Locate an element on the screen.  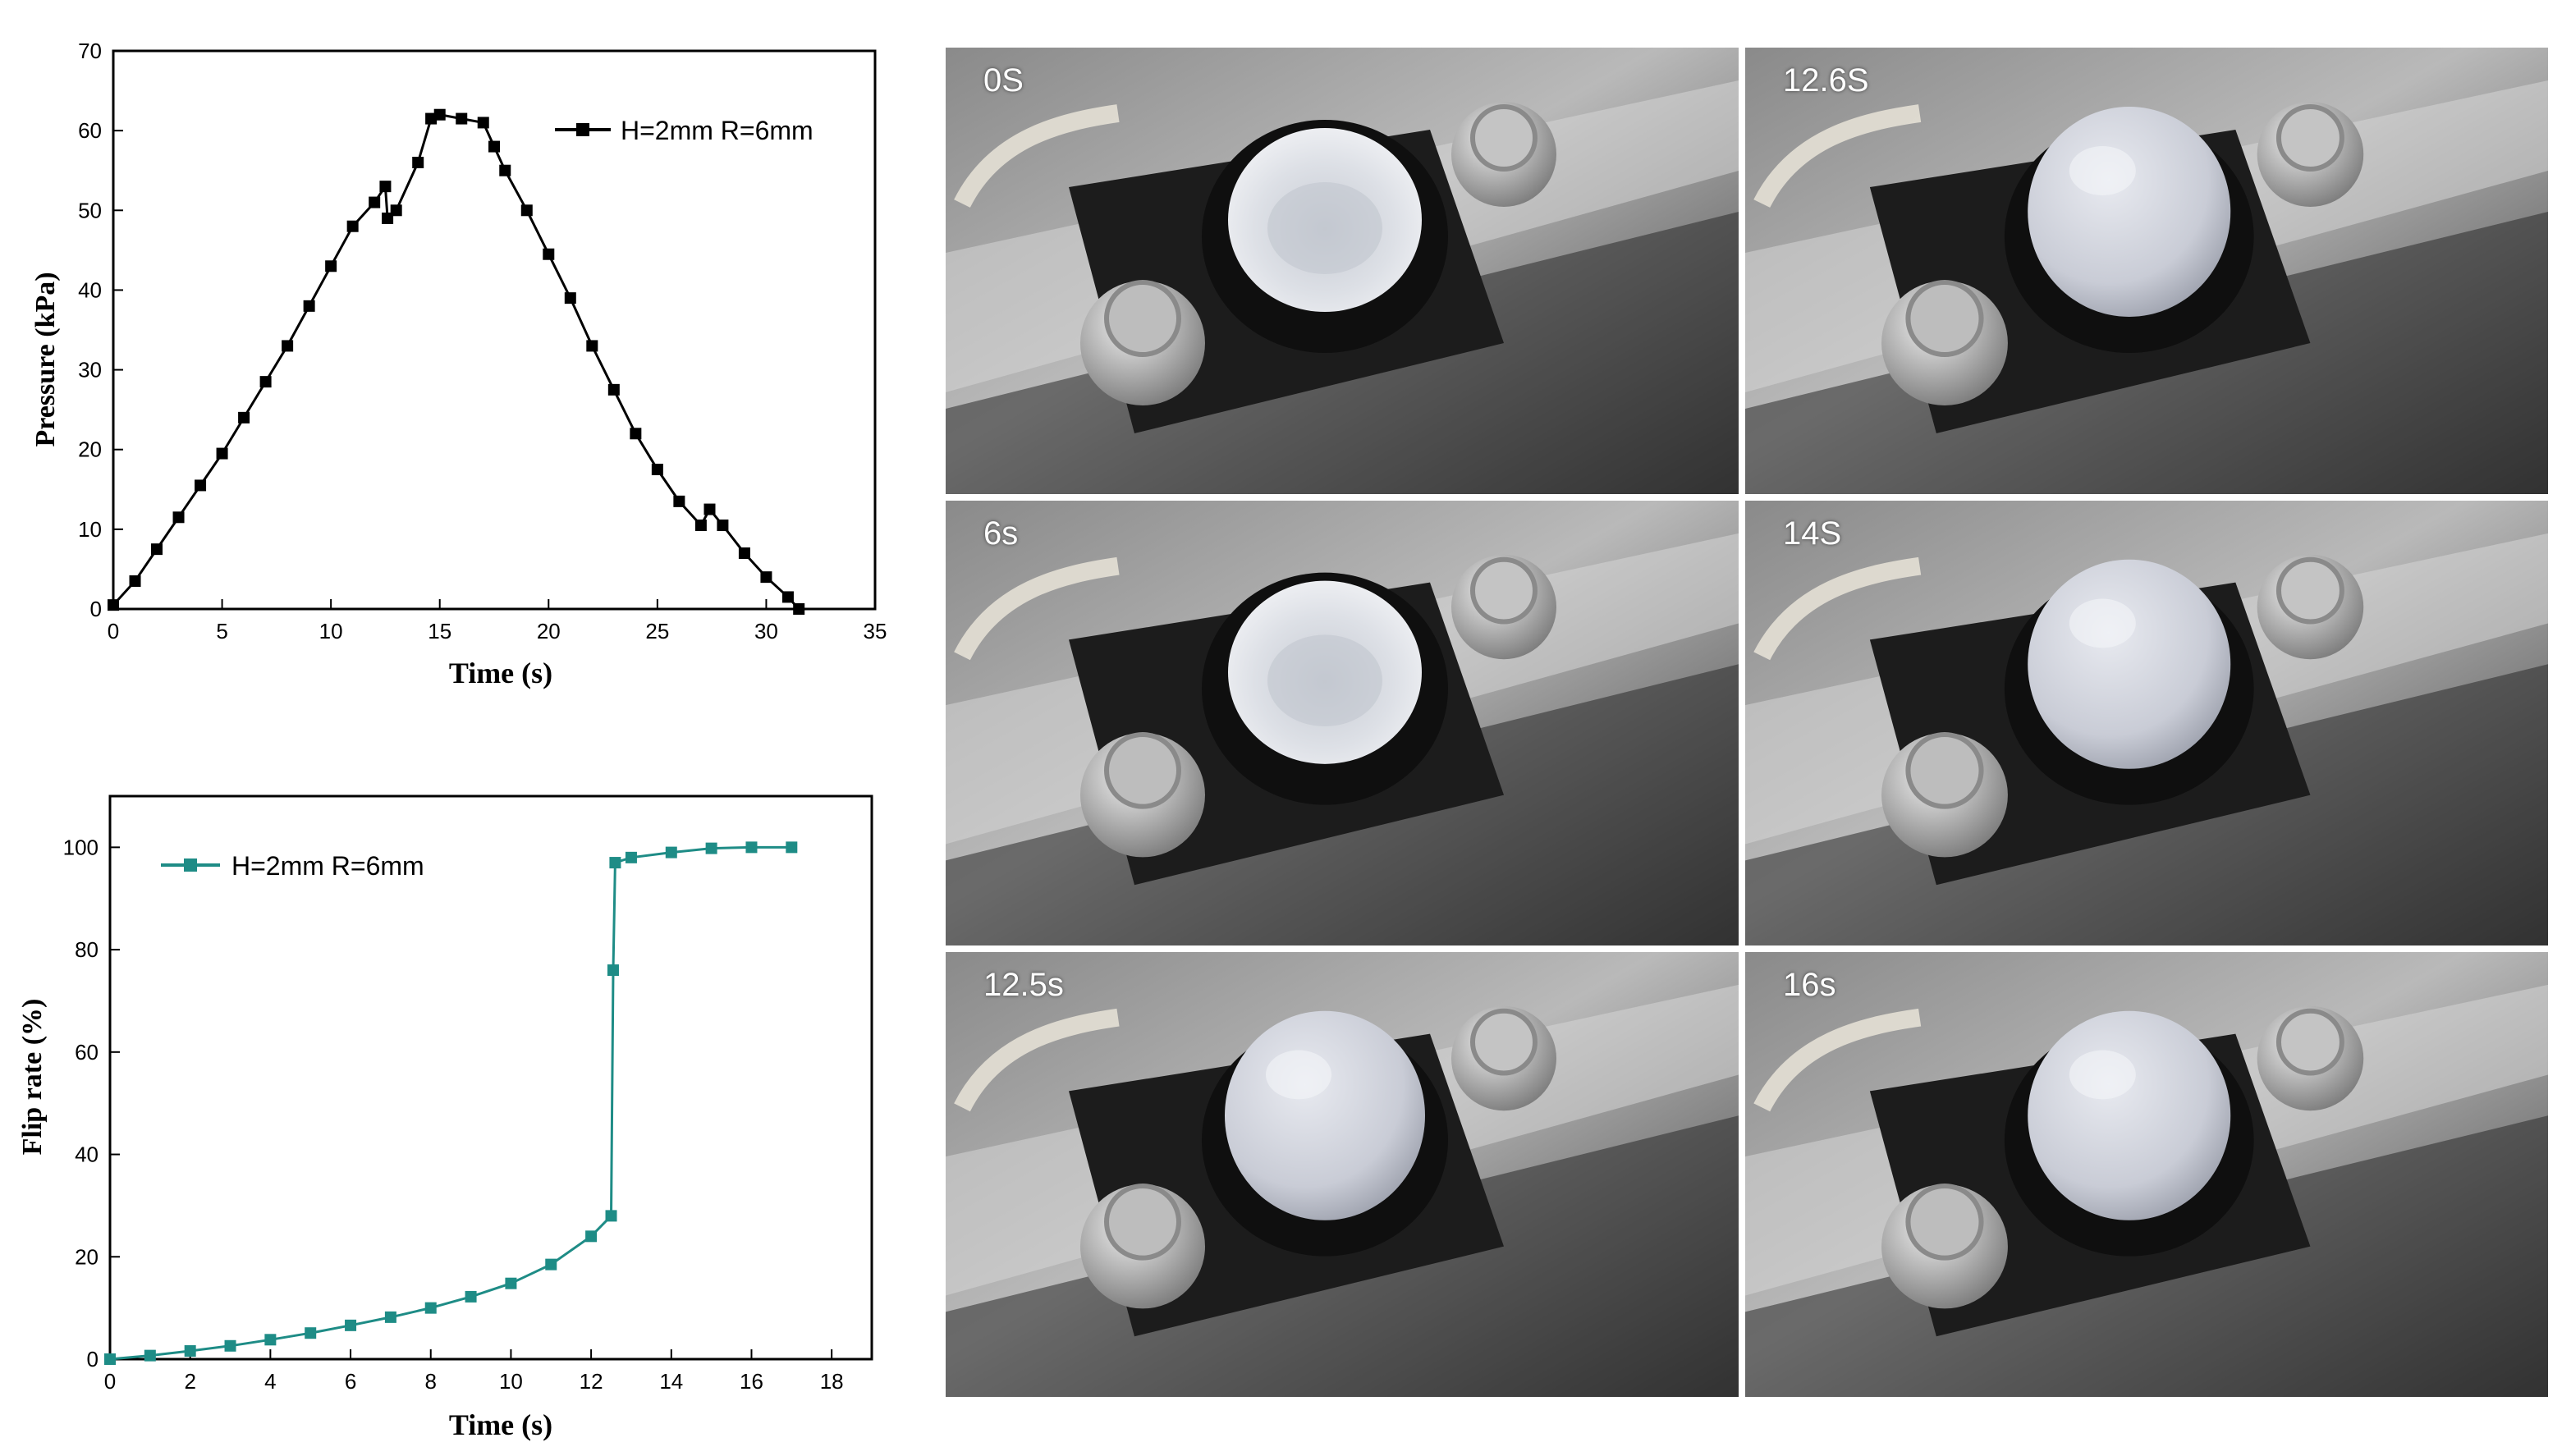
pressure-legend-label: H=2mm R=6mm is located at coordinates (717, 130).